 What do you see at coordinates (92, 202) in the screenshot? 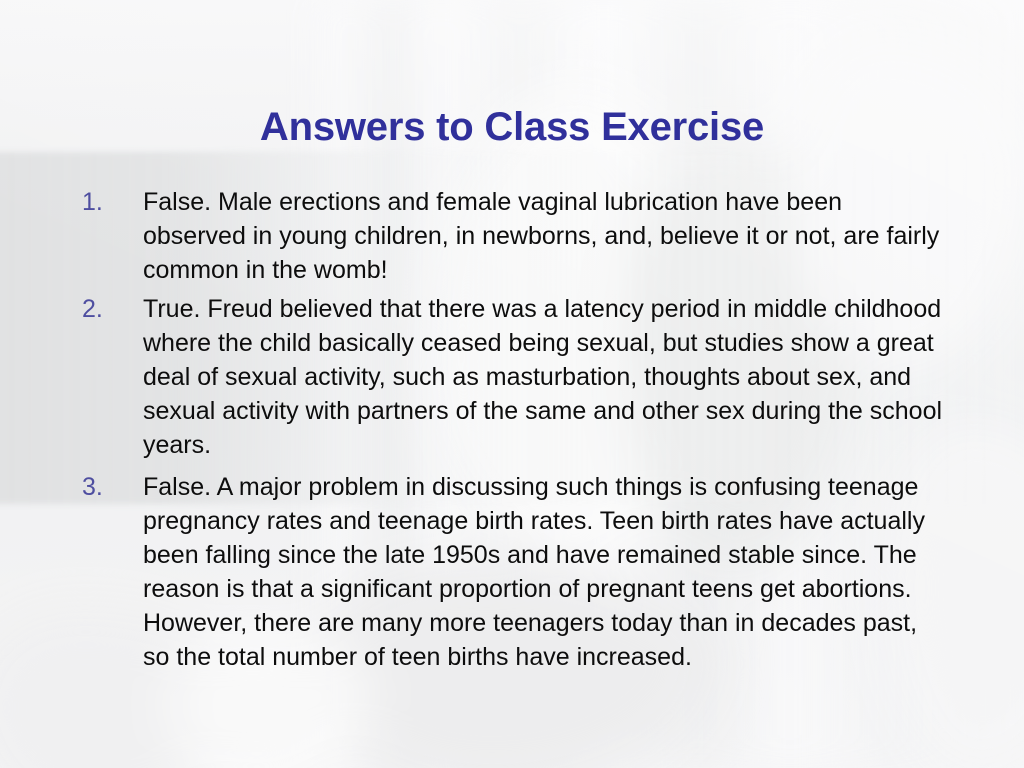
I see `list-item-number: 1.` at bounding box center [92, 202].